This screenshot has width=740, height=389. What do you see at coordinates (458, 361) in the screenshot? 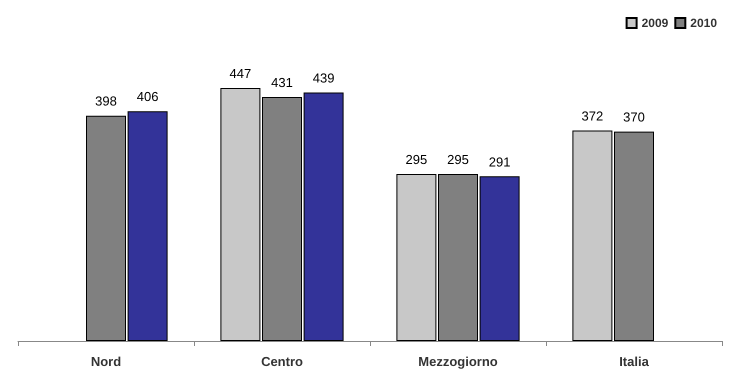
I see `x-tick-label: Mezzogiorno` at bounding box center [458, 361].